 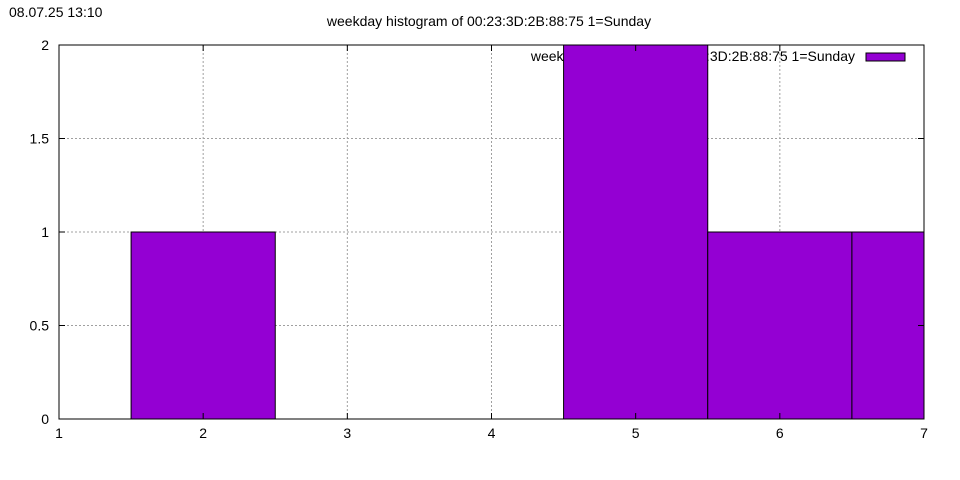 What do you see at coordinates (203, 433) in the screenshot?
I see `x-tick-label: 2` at bounding box center [203, 433].